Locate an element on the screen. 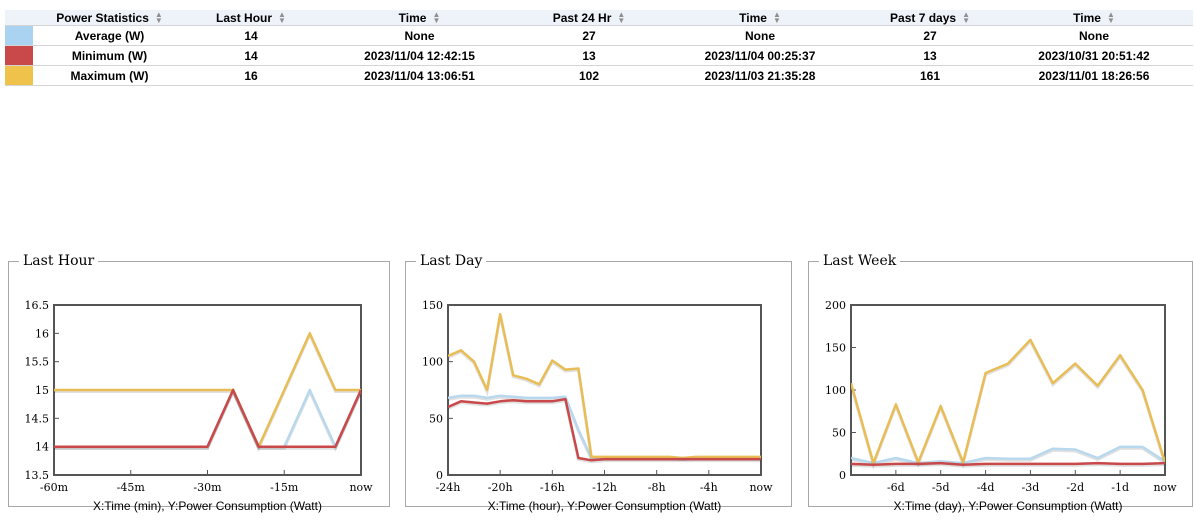 The image size is (1194, 523). column-header-label: Last Hour is located at coordinates (244, 17).